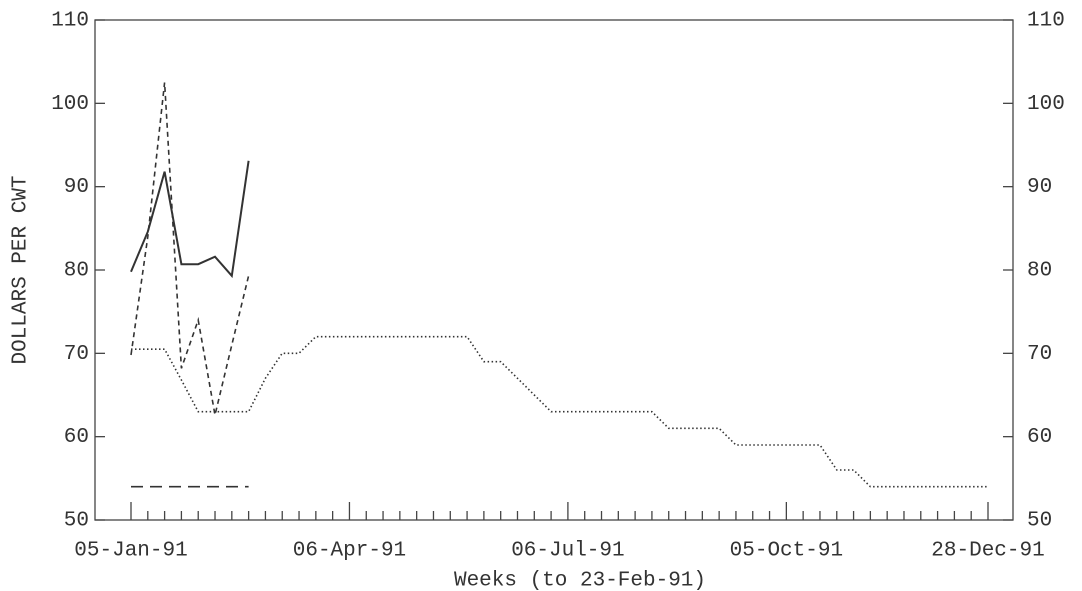 This screenshot has height=591, width=1082. What do you see at coordinates (987, 551) in the screenshot?
I see `x-tick-label: 28-Dec-91` at bounding box center [987, 551].